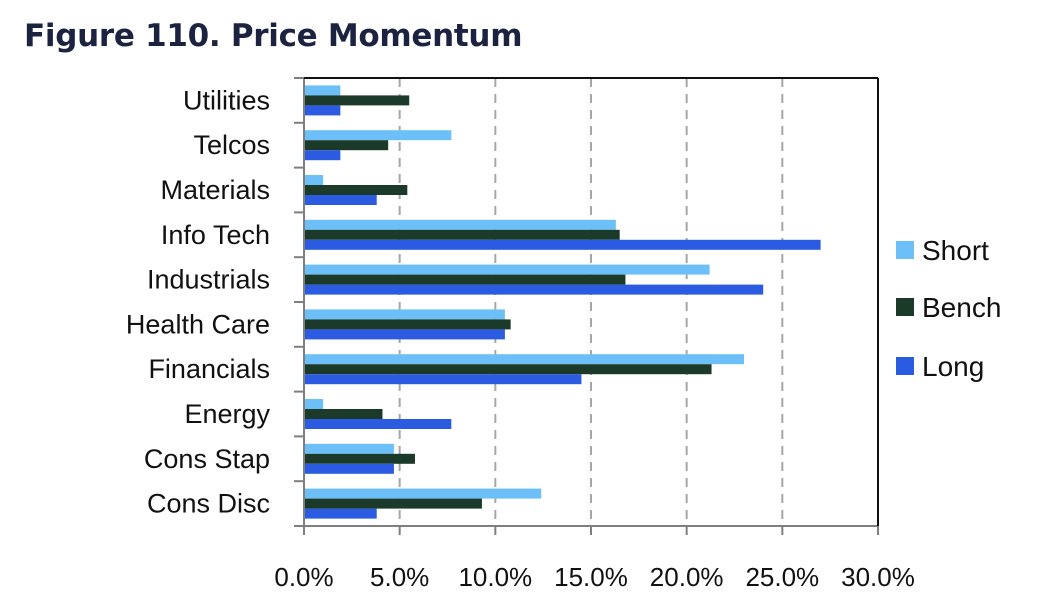  I want to click on category-label: Health Care, so click(198, 324).